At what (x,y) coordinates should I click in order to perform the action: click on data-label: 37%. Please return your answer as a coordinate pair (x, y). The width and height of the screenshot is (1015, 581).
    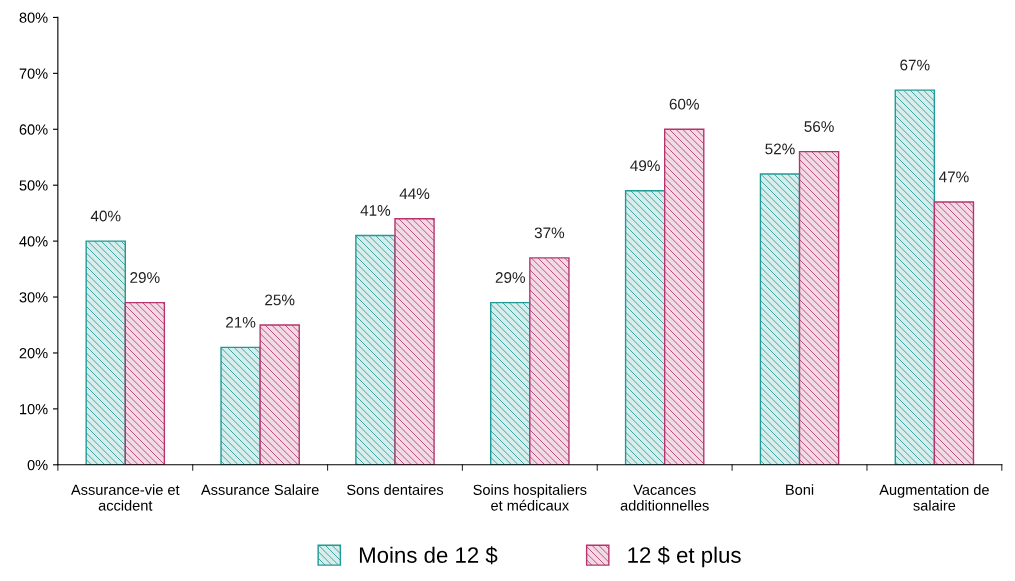
    Looking at the image, I should click on (549, 233).